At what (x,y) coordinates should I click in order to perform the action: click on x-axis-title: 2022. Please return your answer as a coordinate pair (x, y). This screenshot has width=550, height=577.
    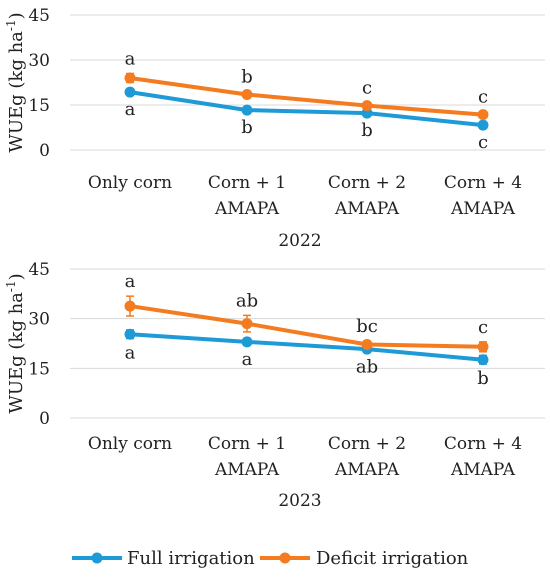
    Looking at the image, I should click on (299, 241).